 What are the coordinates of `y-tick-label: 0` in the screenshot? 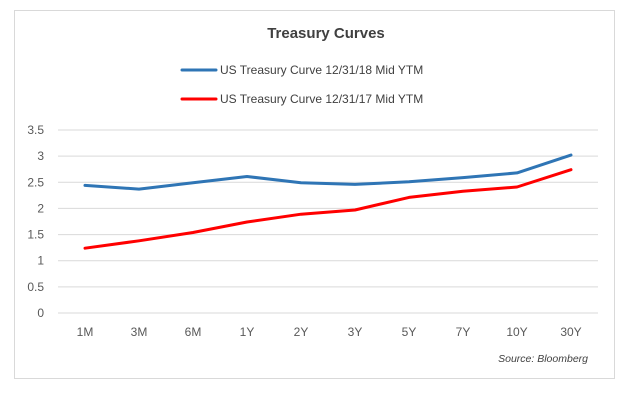 It's located at (40, 313).